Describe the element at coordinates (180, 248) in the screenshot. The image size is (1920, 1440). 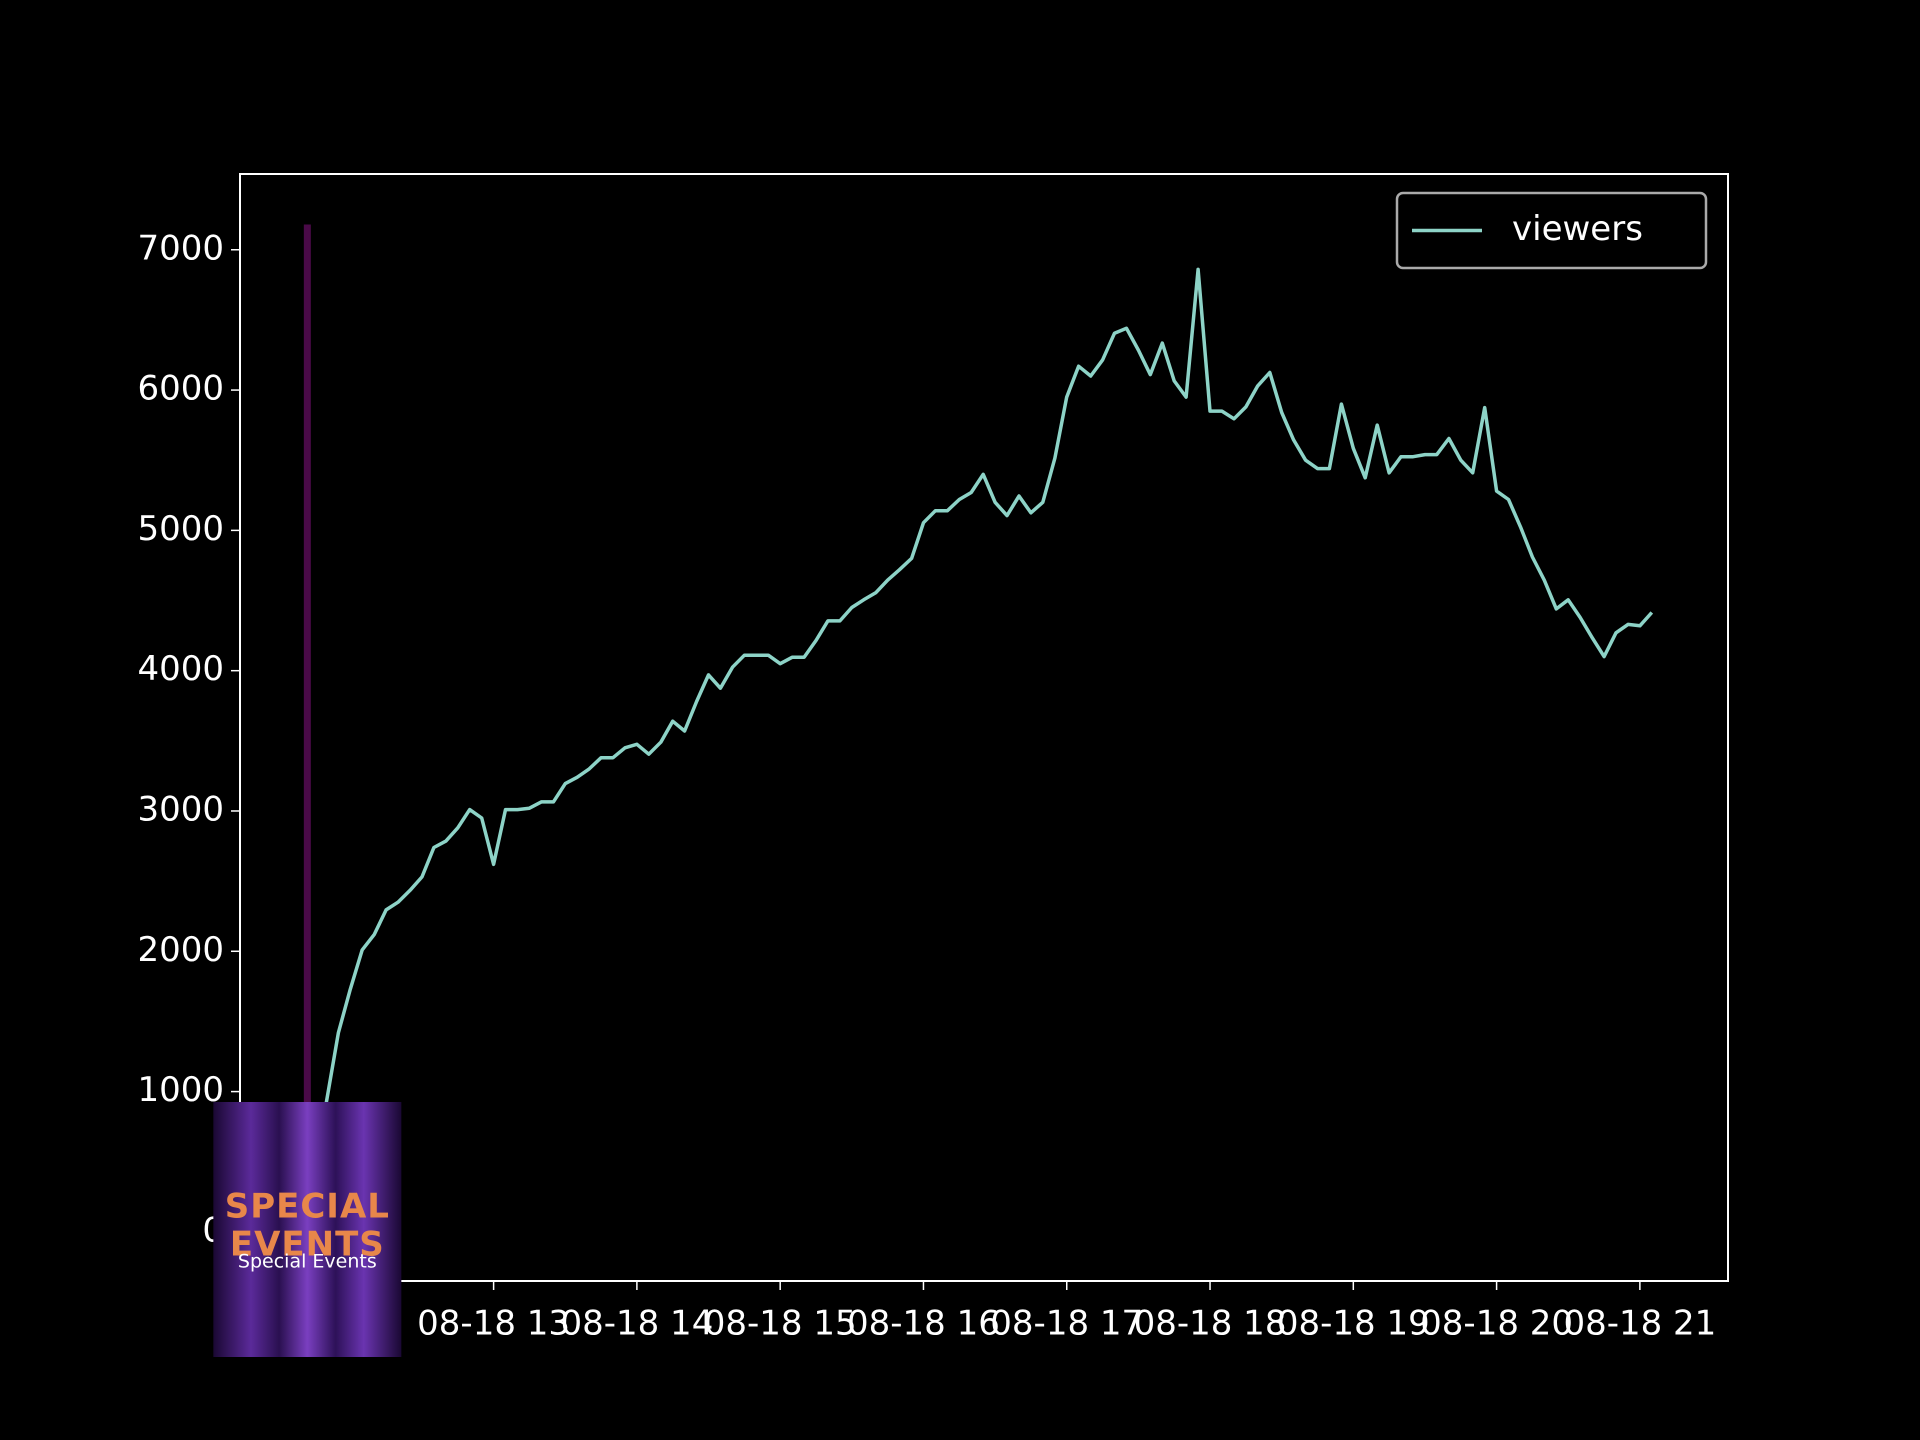
I see `y-tick-label: 7000` at that location.